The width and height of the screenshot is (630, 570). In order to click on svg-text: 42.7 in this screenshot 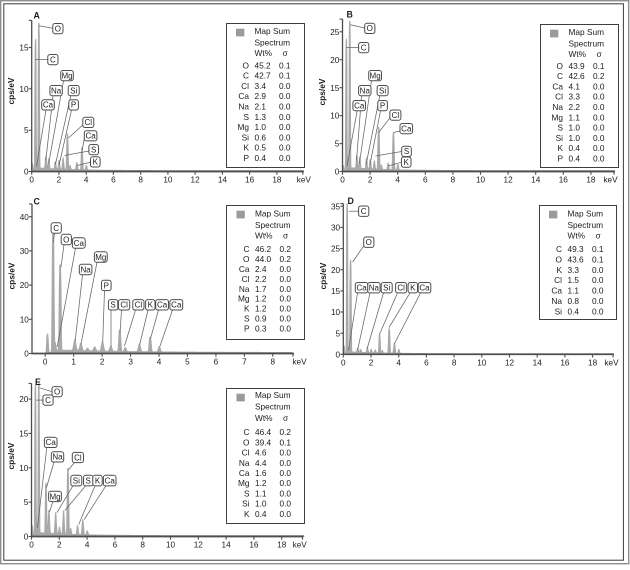, I will do `click(263, 76)`.